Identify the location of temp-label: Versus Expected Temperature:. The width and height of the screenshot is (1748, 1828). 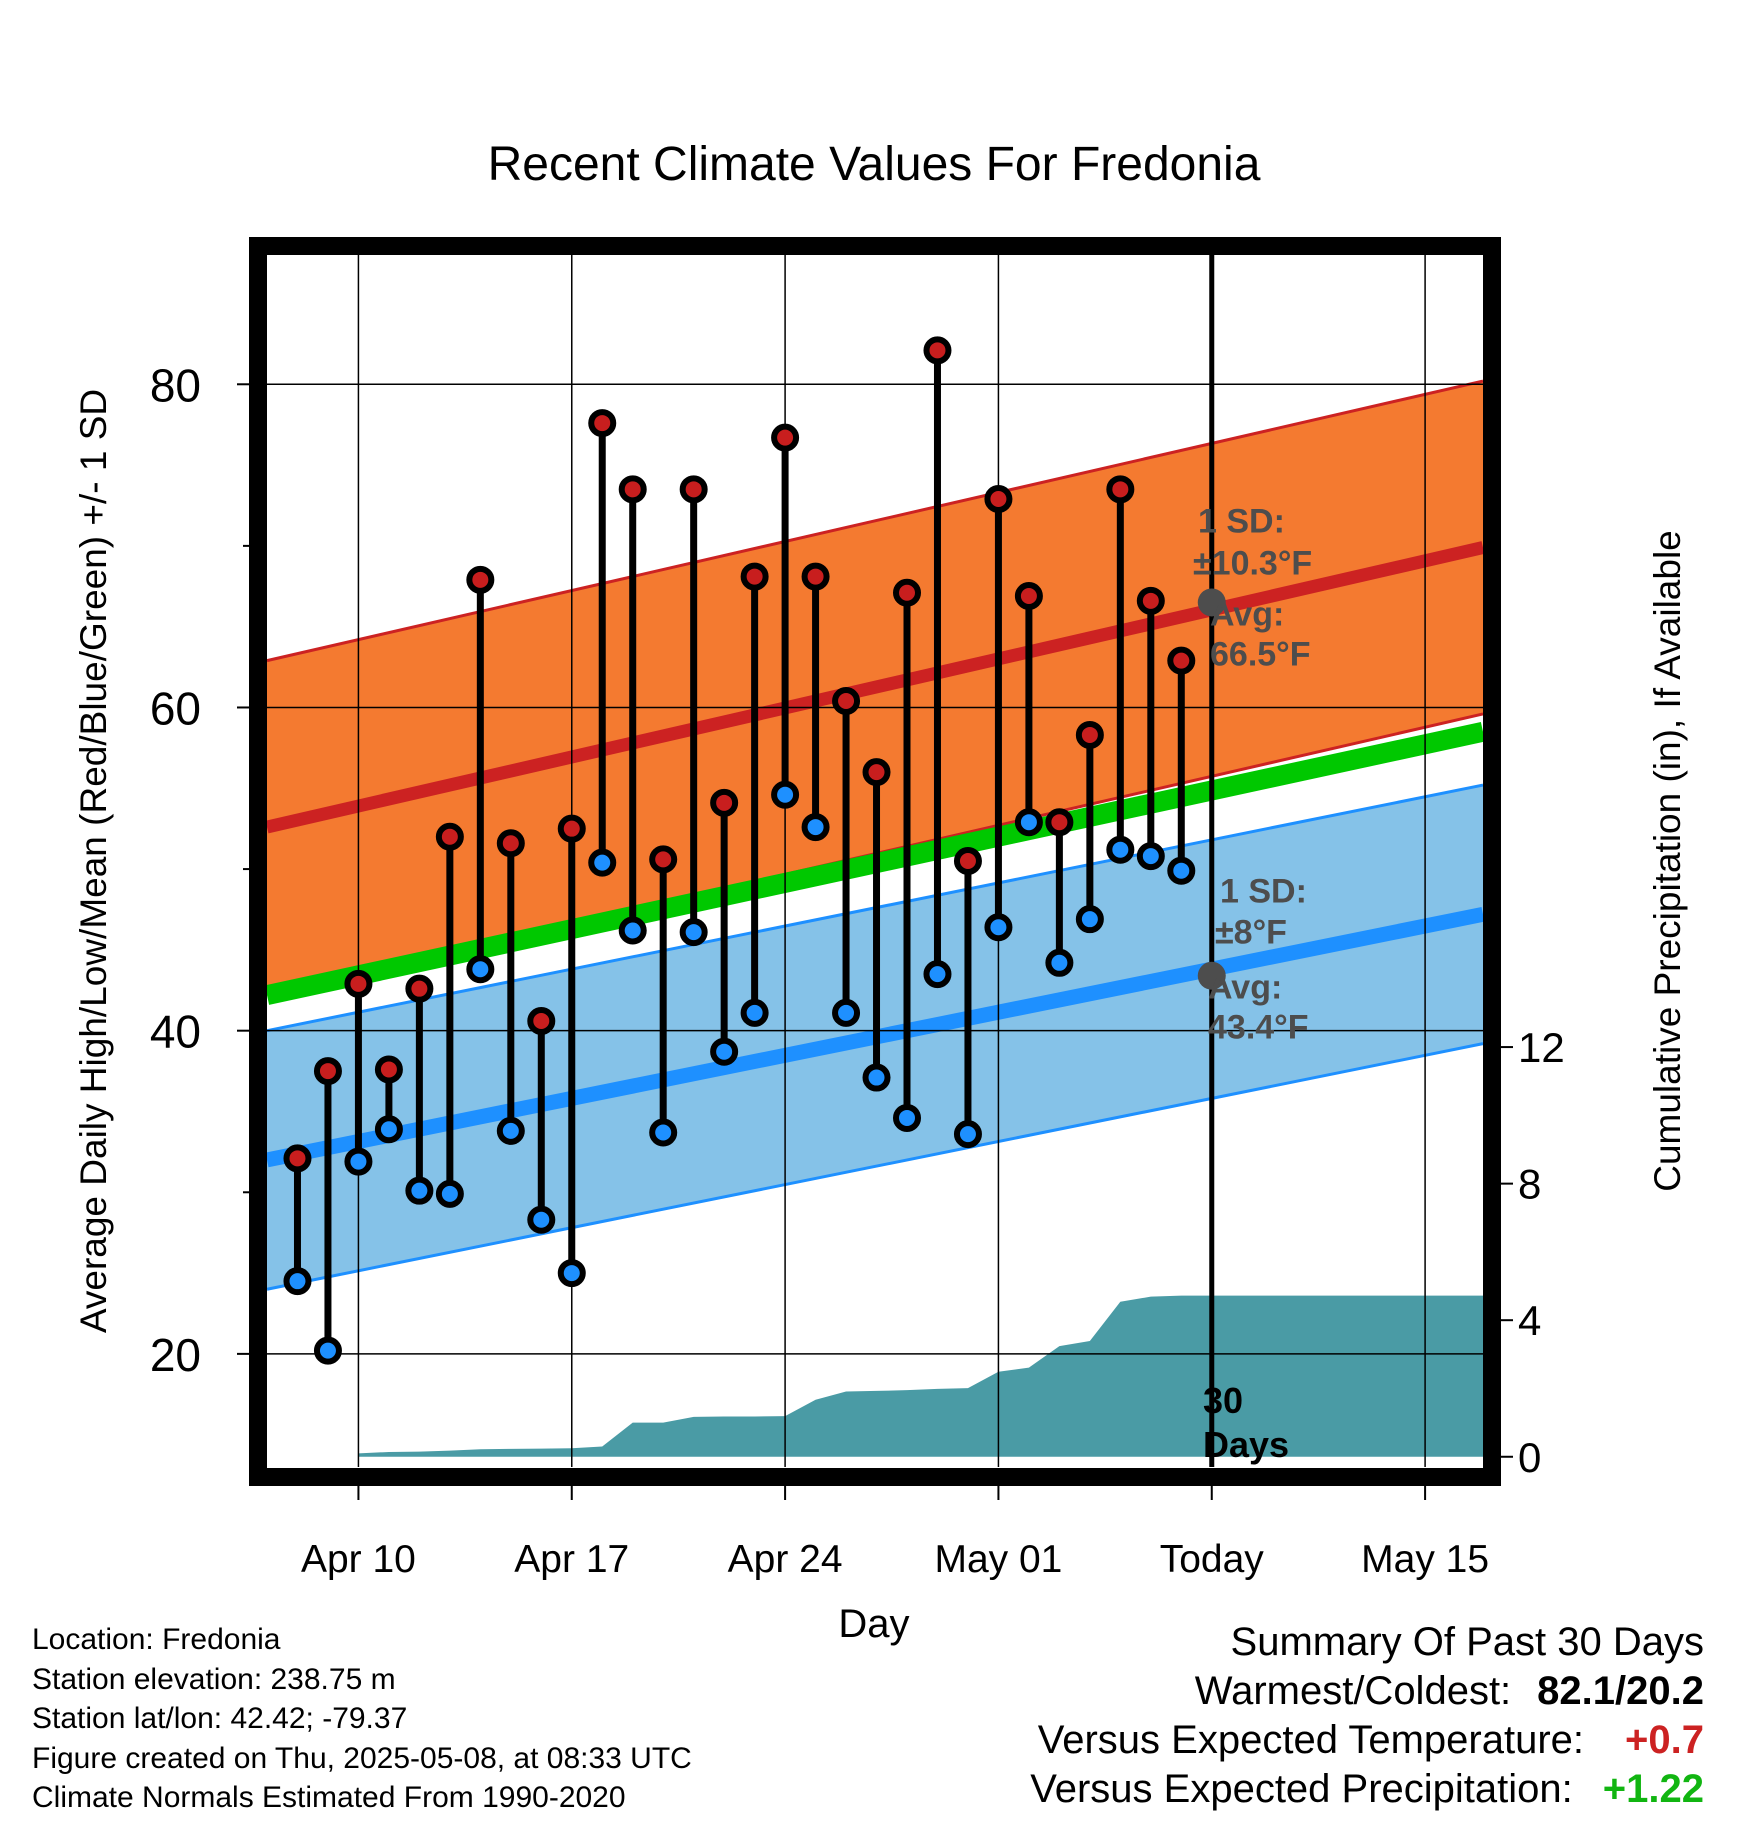
(1310, 1740).